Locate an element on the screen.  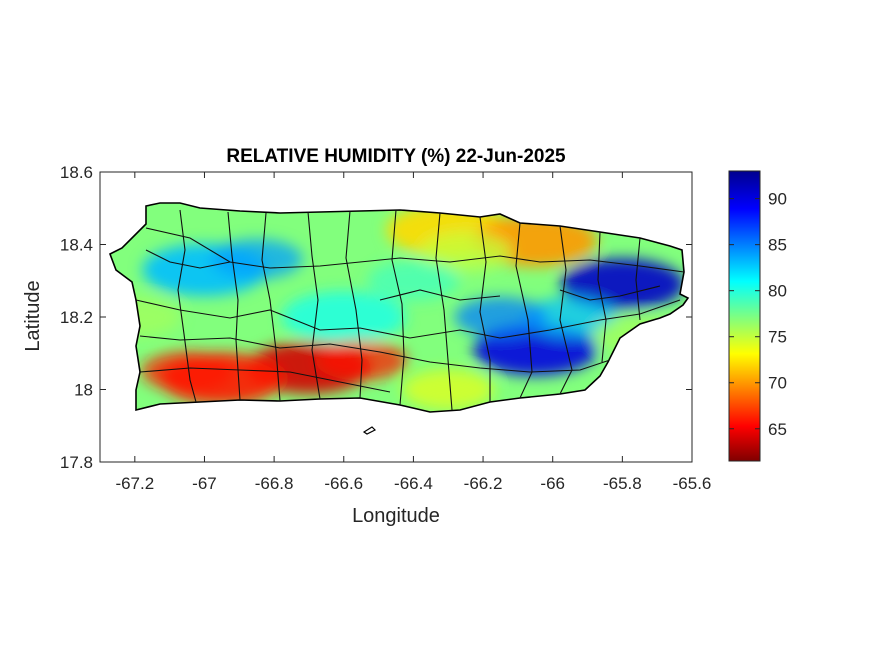
colorbar-ticks: 90 85 80 75 70 65 is located at coordinates (758, 314).